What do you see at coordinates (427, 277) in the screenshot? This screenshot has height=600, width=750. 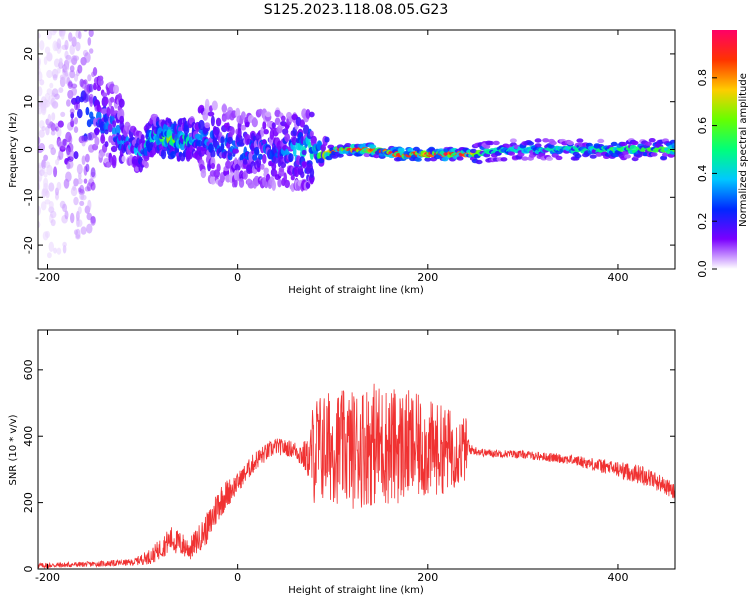 I see `spectrogram-x-tick-label: 200` at bounding box center [427, 277].